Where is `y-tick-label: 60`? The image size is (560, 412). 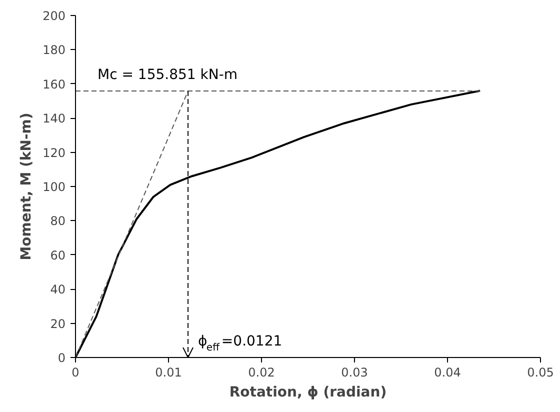
y-tick-label: 60 is located at coordinates (58, 255).